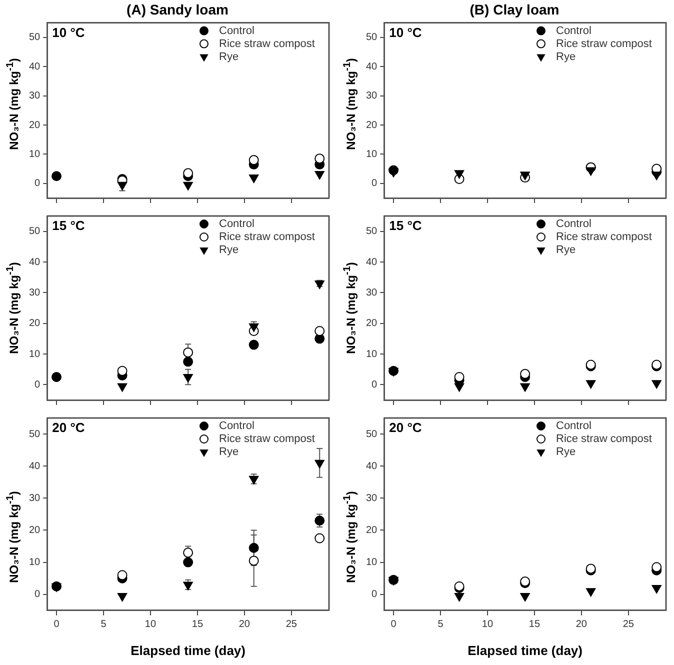  I want to click on chart-title: (B) Clay loam, so click(515, 9).